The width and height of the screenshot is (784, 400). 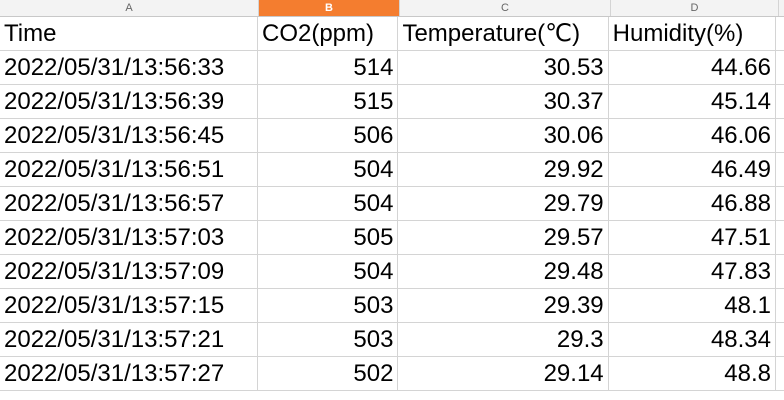 I want to click on cell-time: 2022/05/31/13:57:09, so click(x=129, y=271).